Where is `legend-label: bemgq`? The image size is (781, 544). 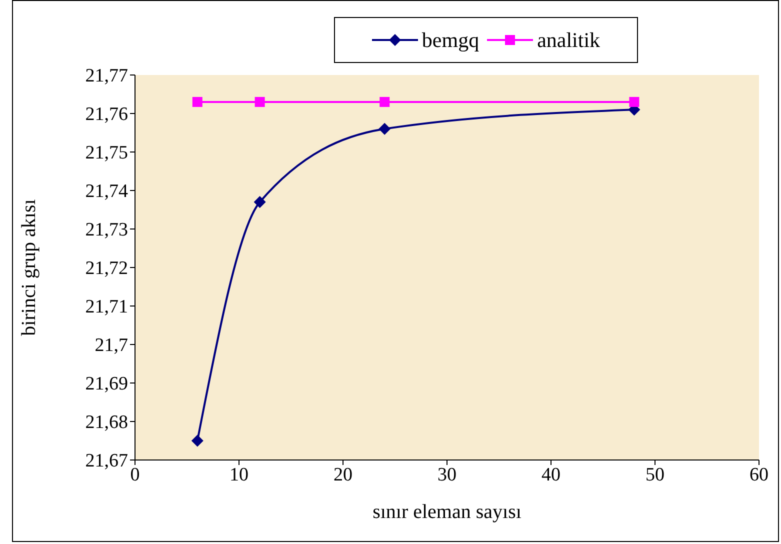
legend-label: bemgq is located at coordinates (451, 40).